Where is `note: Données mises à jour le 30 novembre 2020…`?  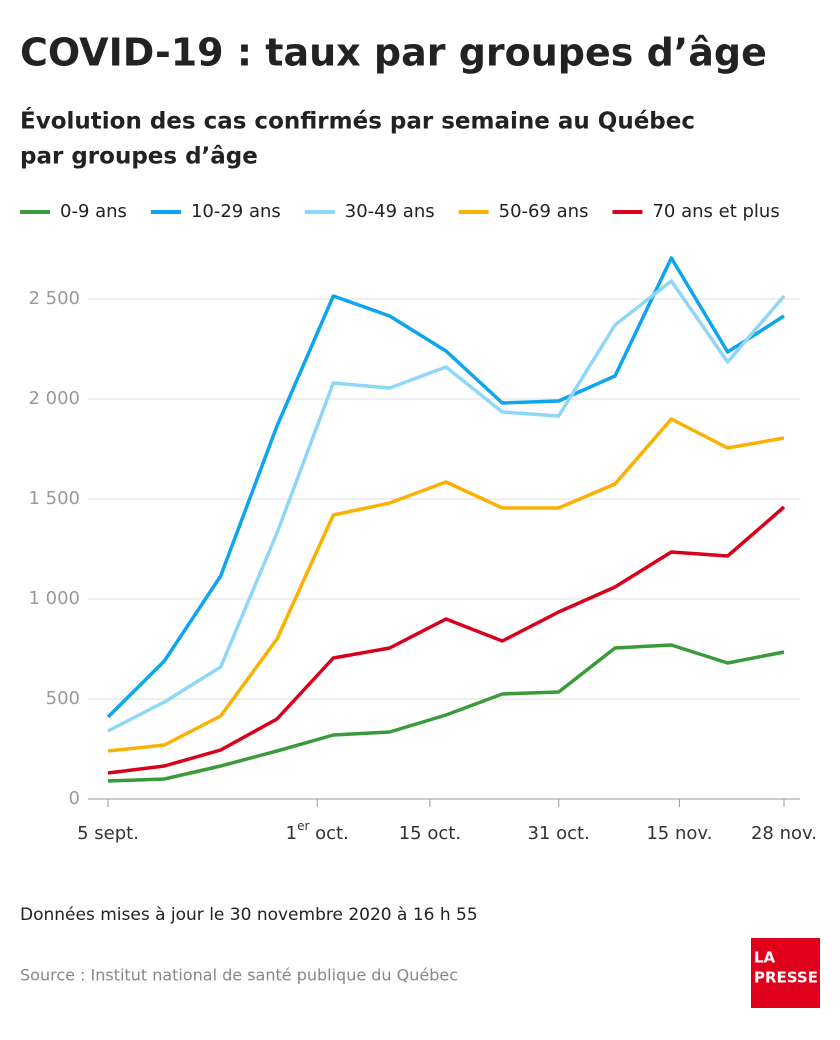
note: Données mises à jour le 30 novembre 2020… is located at coordinates (249, 915).